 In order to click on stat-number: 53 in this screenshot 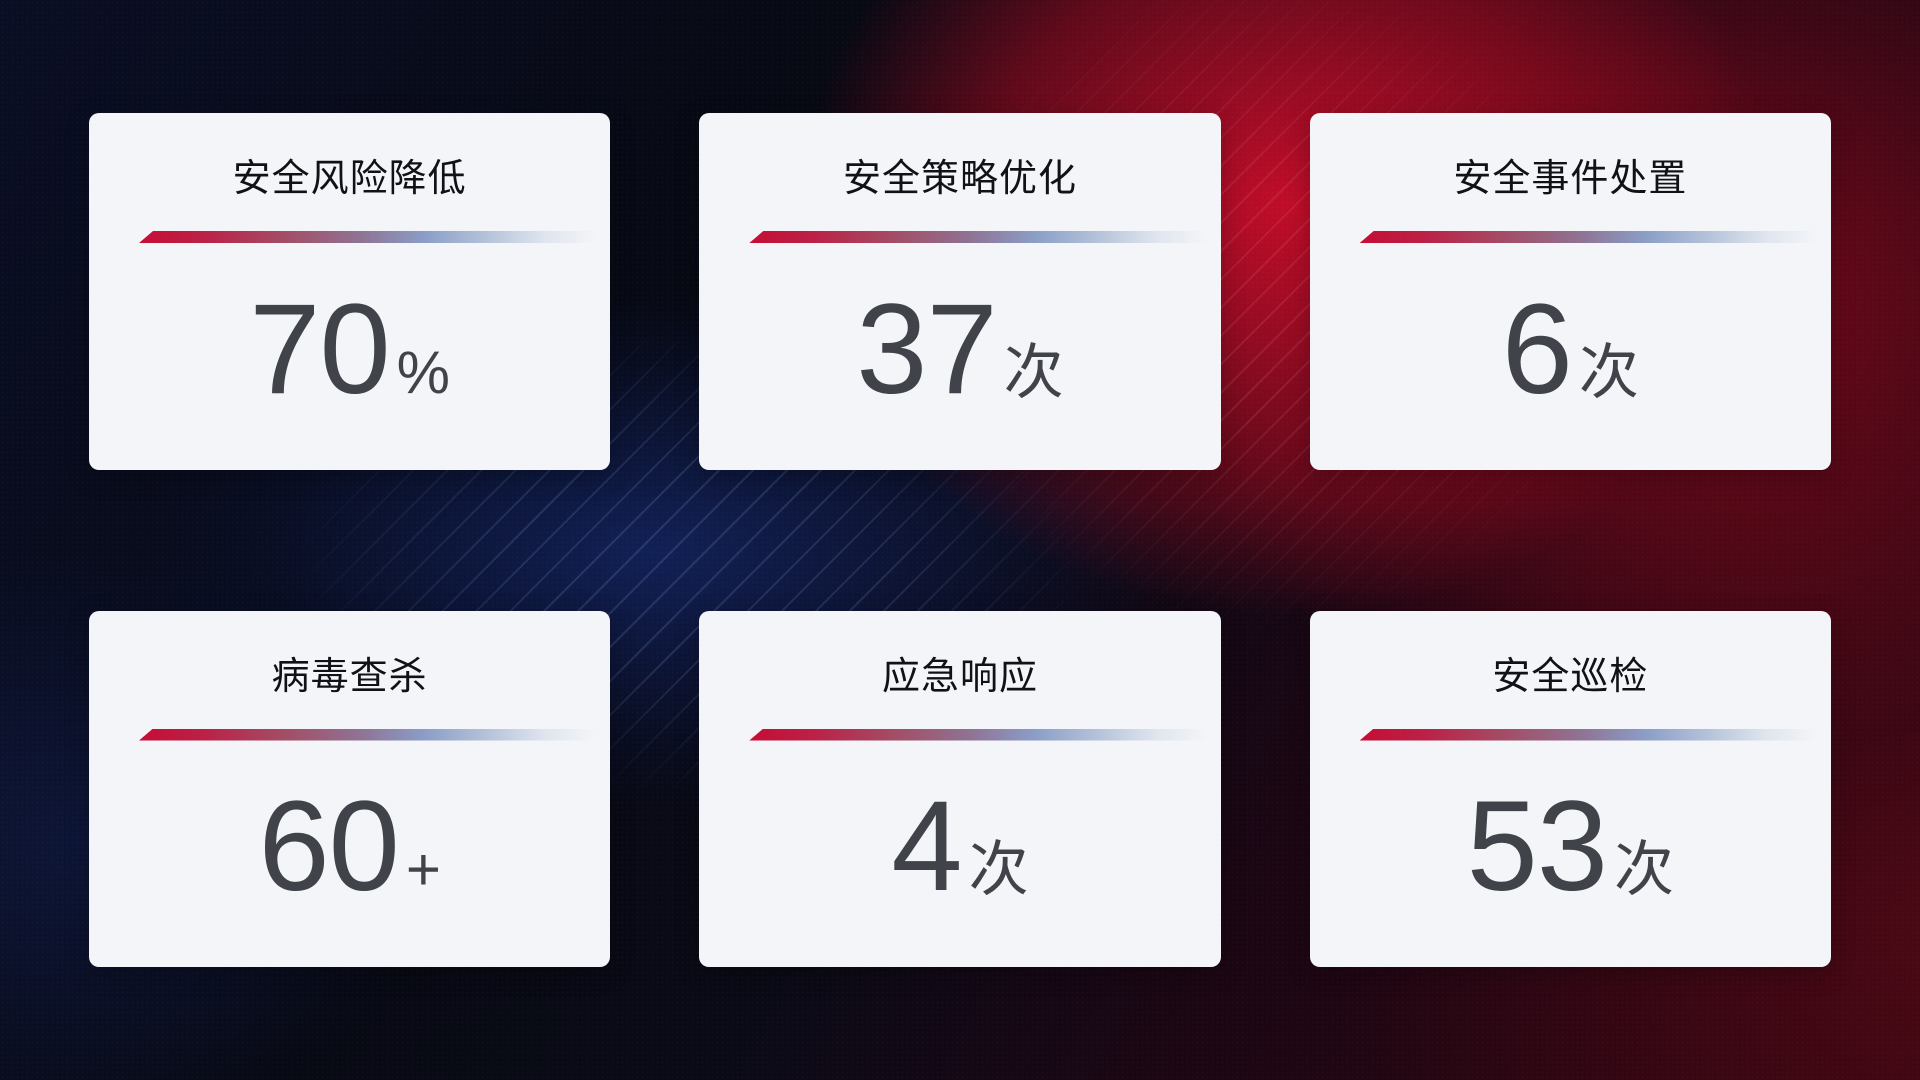, I will do `click(1537, 847)`.